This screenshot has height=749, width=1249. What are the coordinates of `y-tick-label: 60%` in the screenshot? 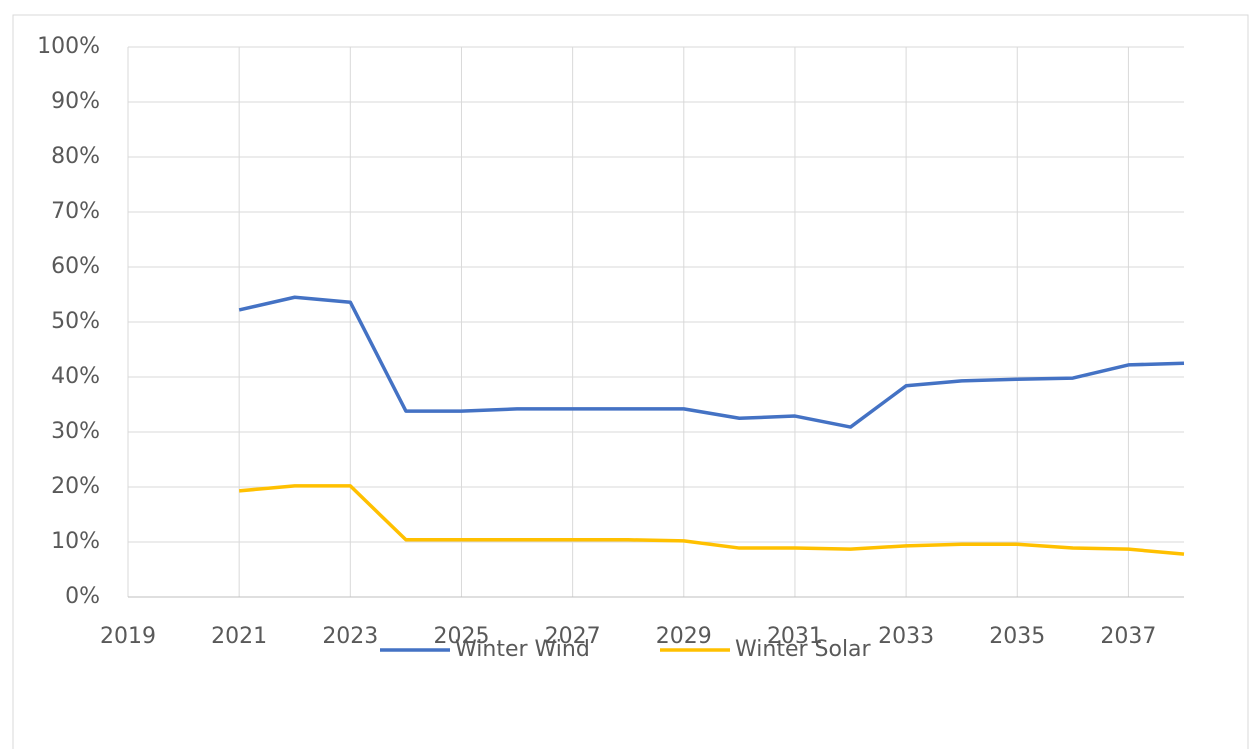 It's located at (75, 266).